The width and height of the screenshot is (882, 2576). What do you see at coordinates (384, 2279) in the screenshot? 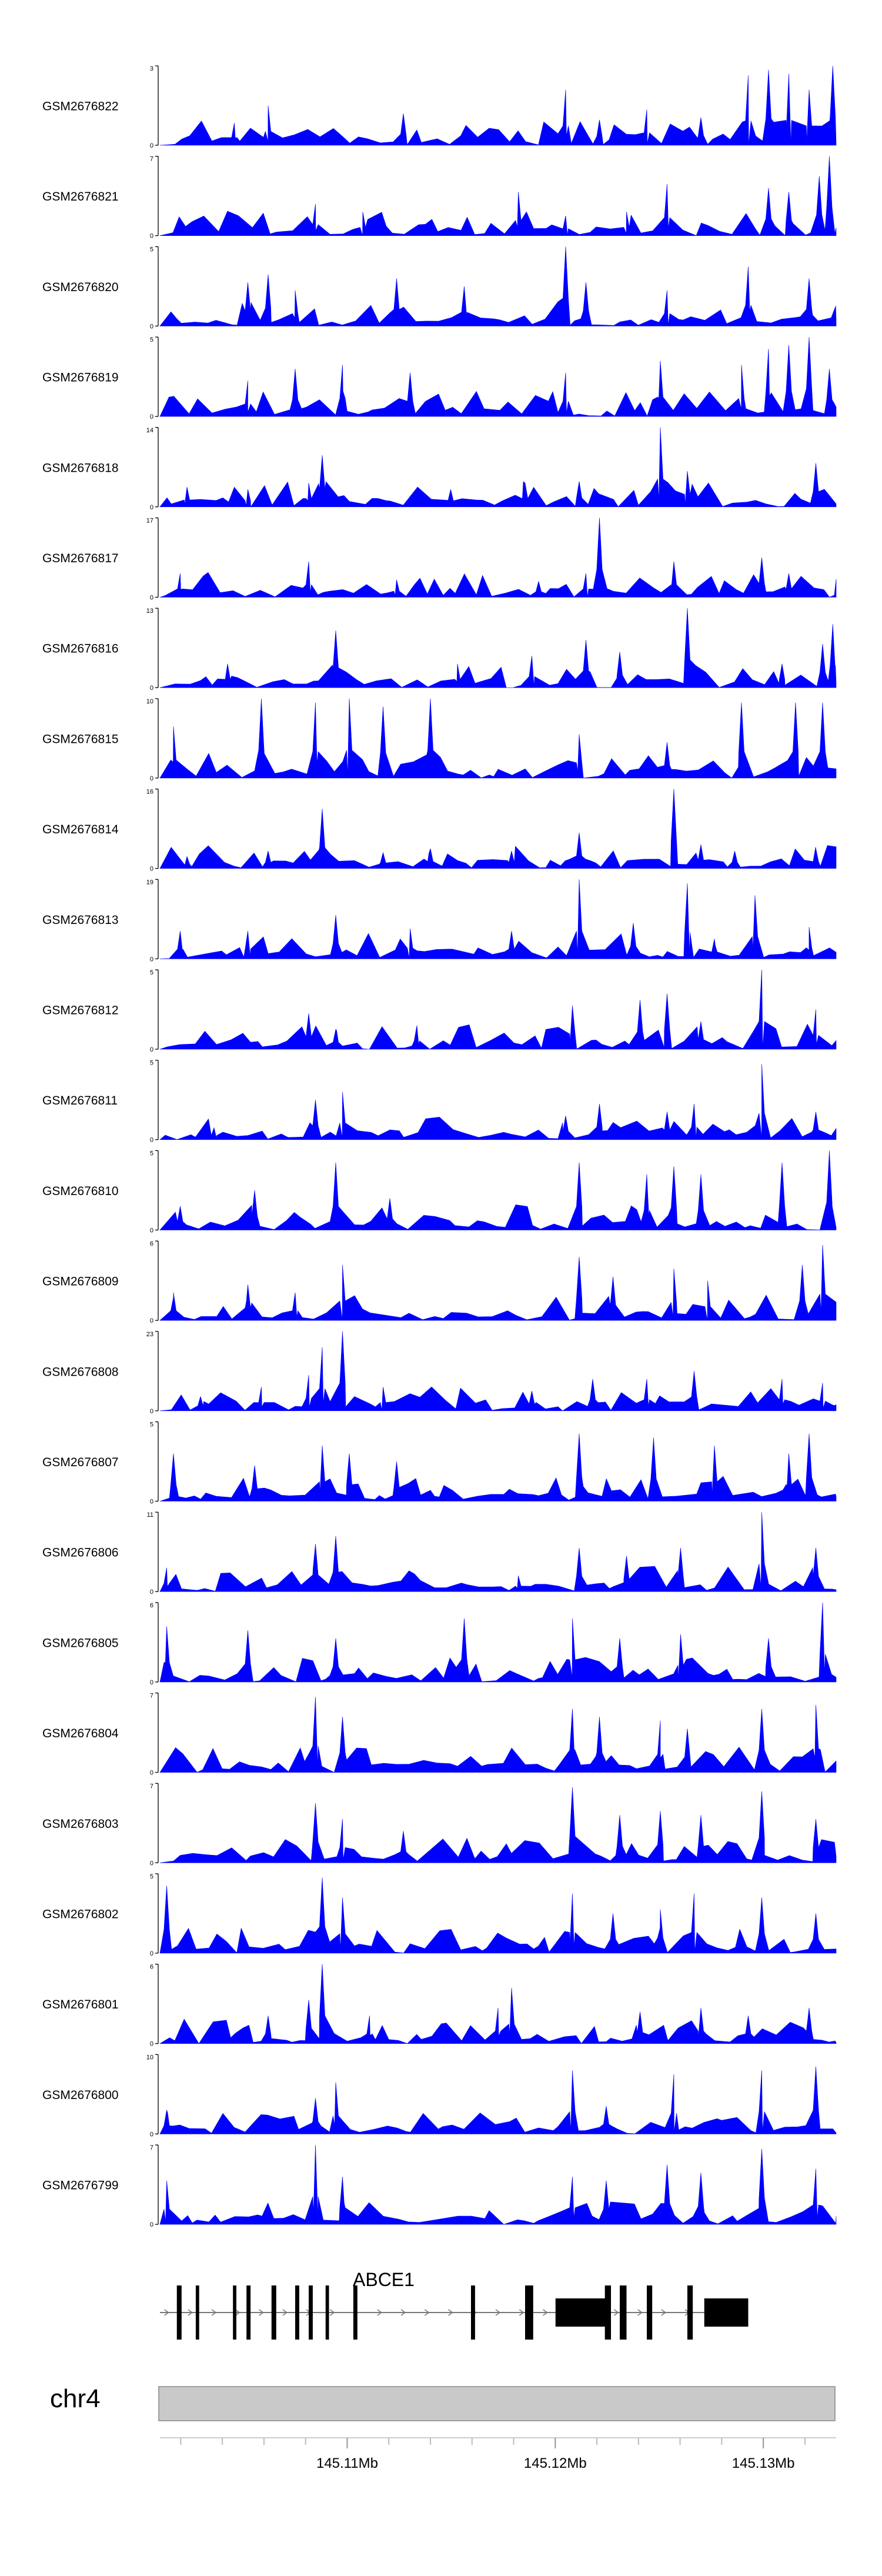
I see `gene-label: ABCE1` at bounding box center [384, 2279].